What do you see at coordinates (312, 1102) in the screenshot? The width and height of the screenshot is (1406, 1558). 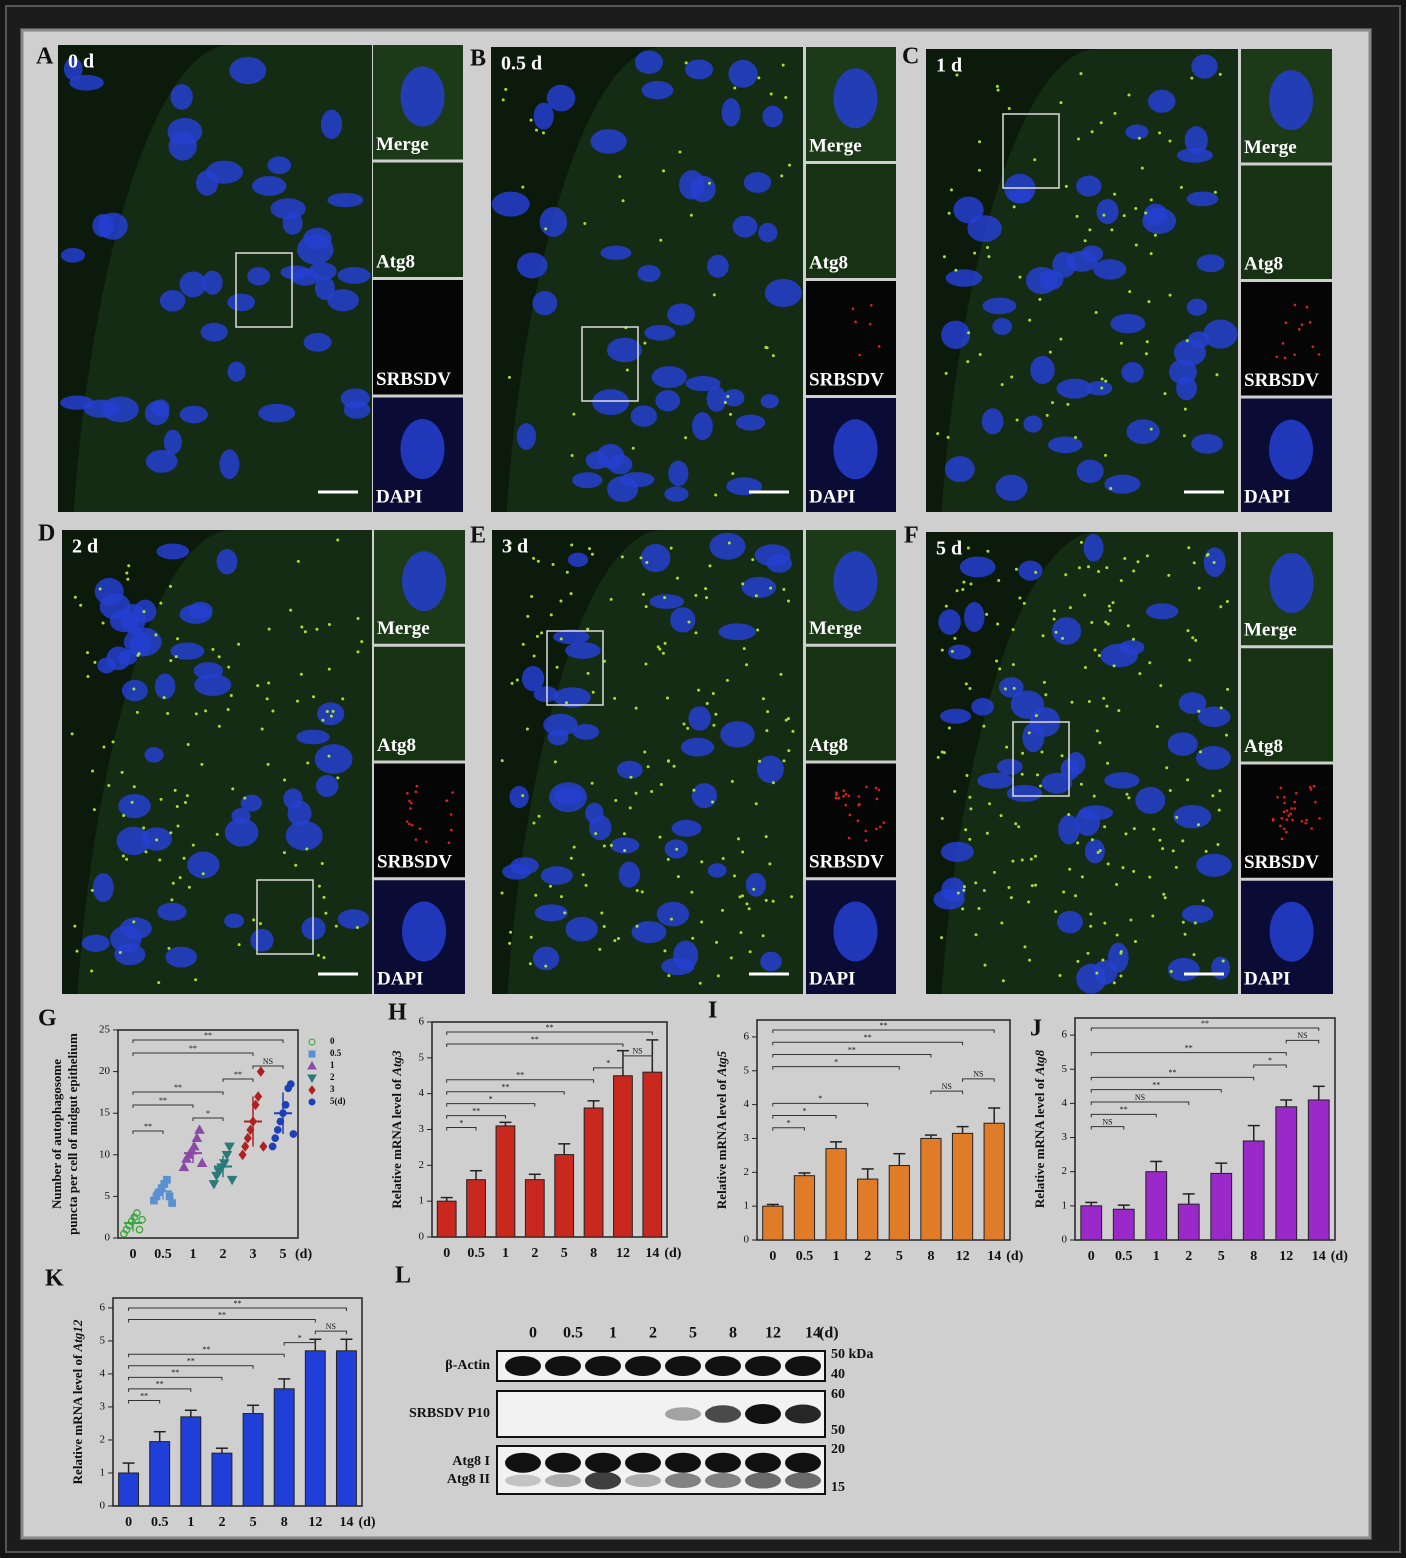 I see `legend-marker` at bounding box center [312, 1102].